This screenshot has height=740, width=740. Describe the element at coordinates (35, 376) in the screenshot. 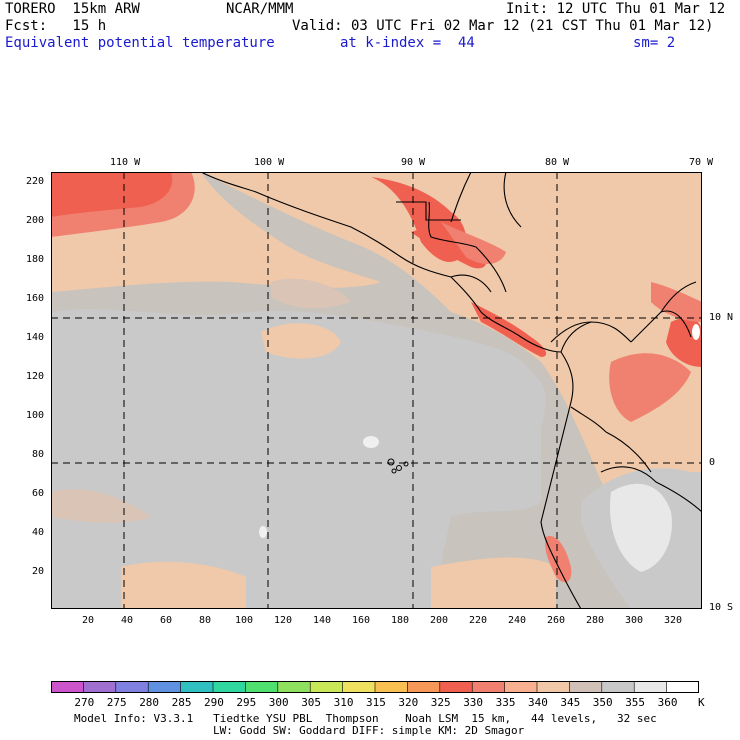

I see `y-tick: 120` at that location.